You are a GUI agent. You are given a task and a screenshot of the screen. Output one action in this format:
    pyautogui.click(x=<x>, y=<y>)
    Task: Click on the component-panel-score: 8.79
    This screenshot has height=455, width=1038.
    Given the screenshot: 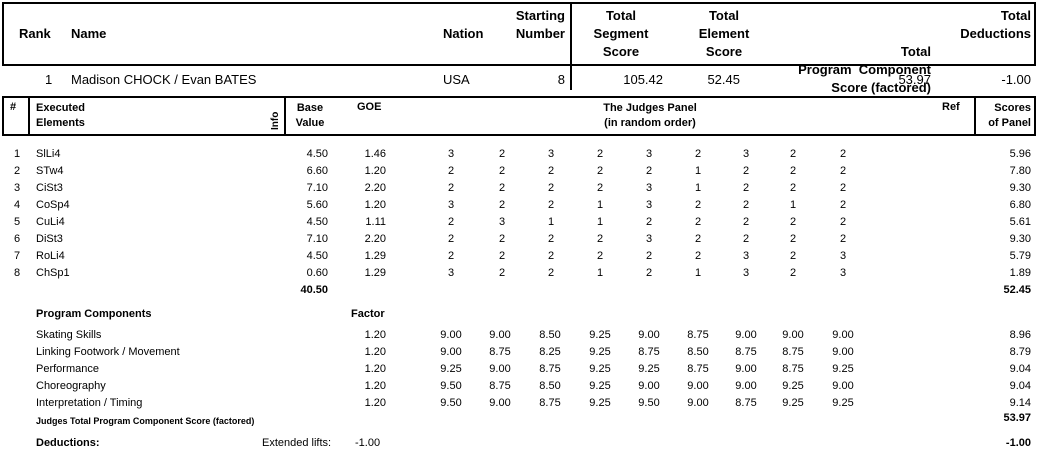 What is the action you would take?
    pyautogui.click(x=1020, y=352)
    